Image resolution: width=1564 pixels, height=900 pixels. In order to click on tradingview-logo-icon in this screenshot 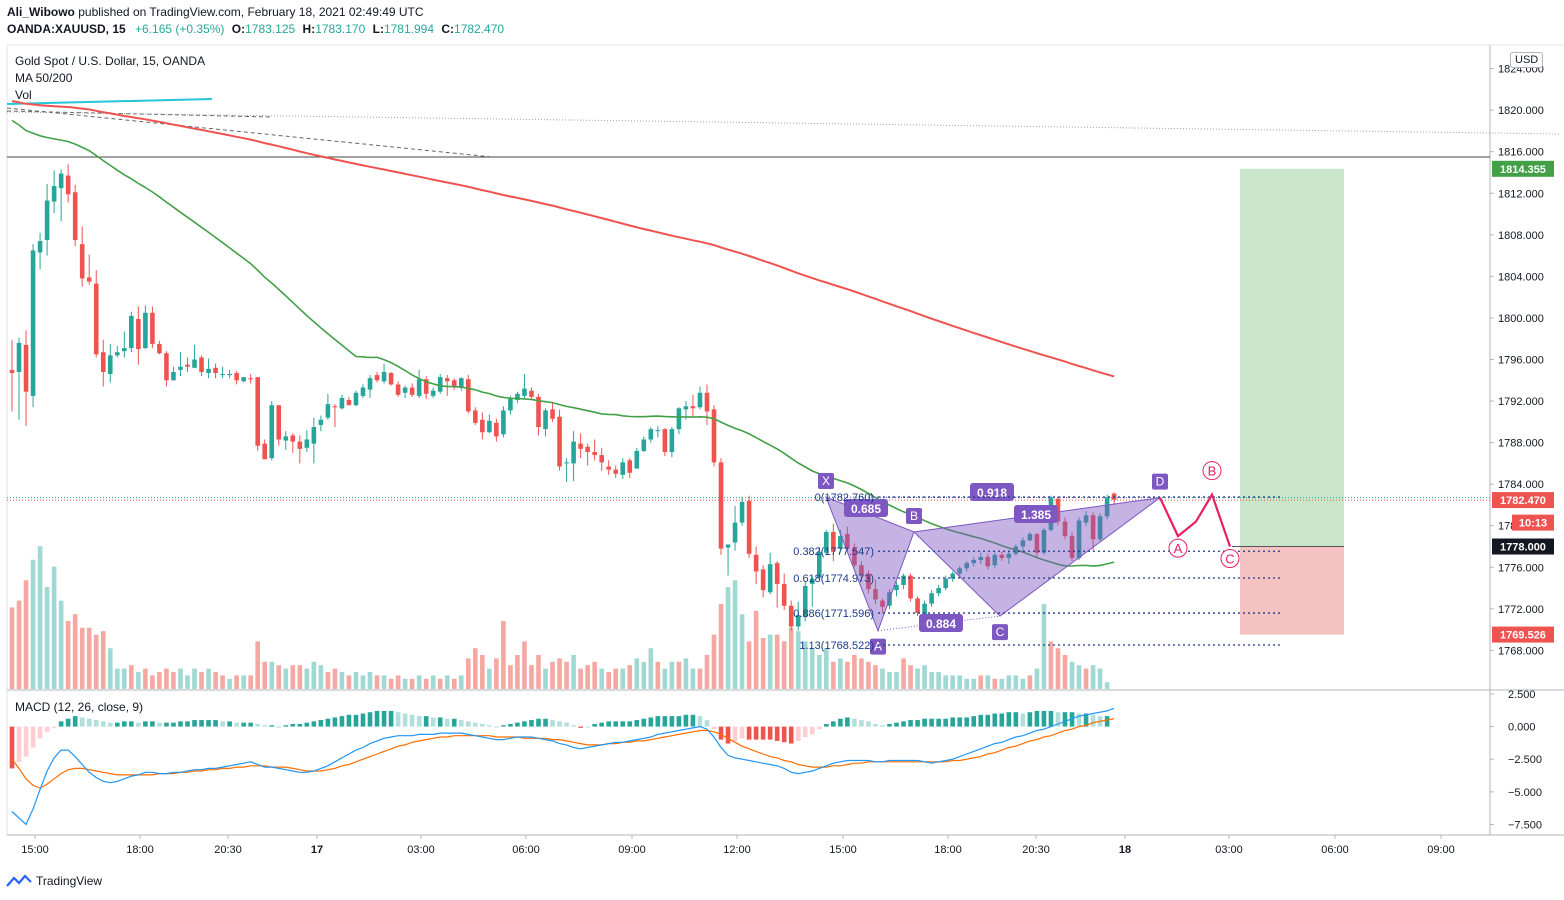, I will do `click(19, 880)`.